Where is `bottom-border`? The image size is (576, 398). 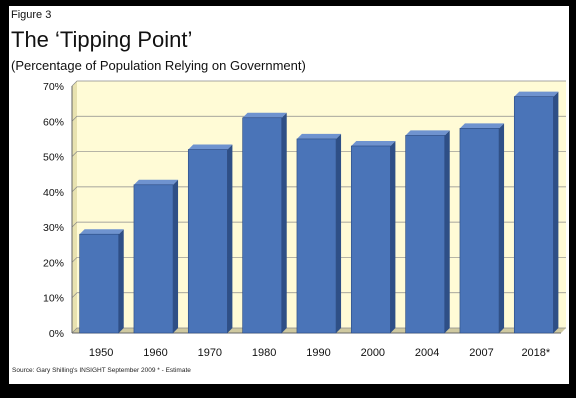
bottom-border is located at coordinates (288, 391).